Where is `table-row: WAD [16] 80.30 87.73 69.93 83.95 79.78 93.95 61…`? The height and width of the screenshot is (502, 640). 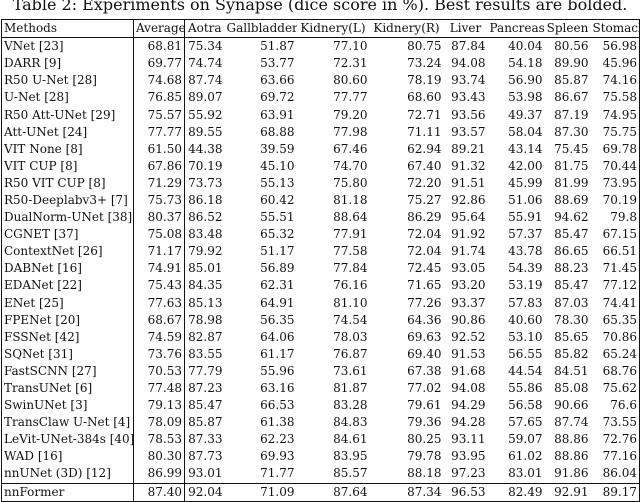
table-row: WAD [16] 80.30 87.73 69.93 83.95 79.78 93.95 61… is located at coordinates (320, 457).